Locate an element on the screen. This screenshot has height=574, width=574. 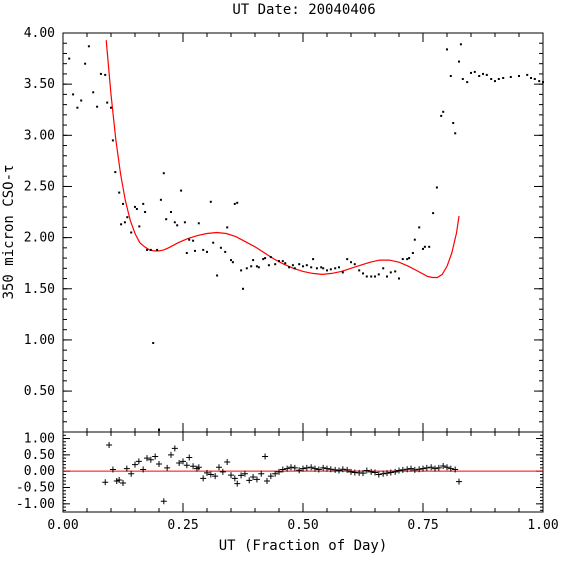
x-tick-label: 1.00 is located at coordinates (542, 525).